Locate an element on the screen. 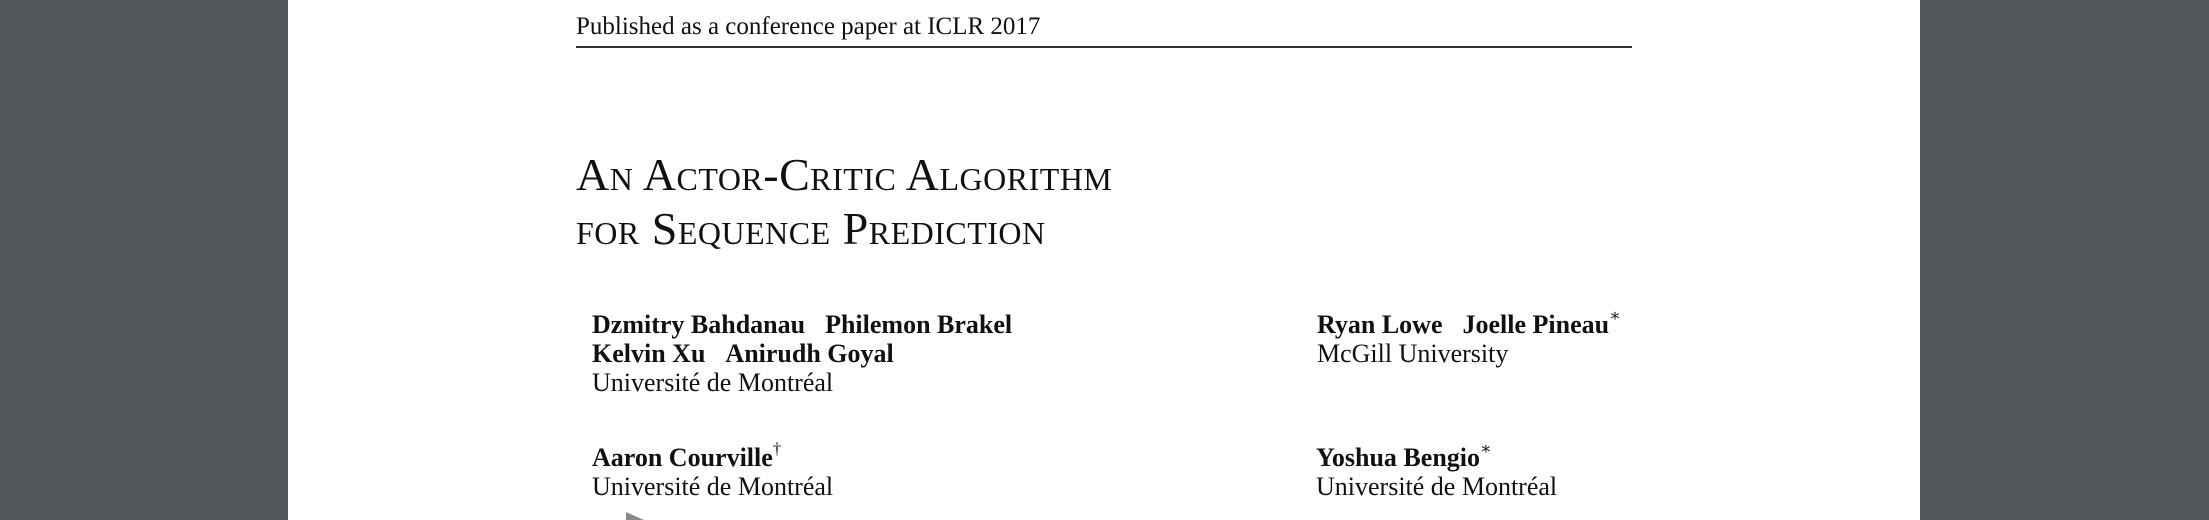 The width and height of the screenshot is (2209, 520). author-name: Ryan Lowe is located at coordinates (1380, 324).